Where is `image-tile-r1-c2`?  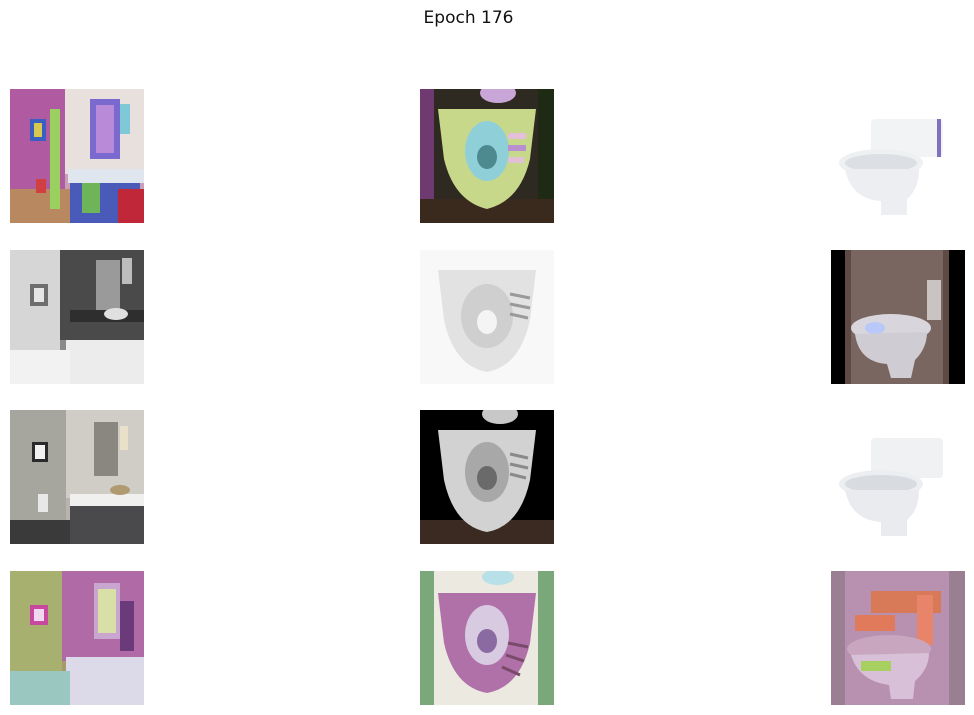 image-tile-r1-c2 is located at coordinates (487, 156).